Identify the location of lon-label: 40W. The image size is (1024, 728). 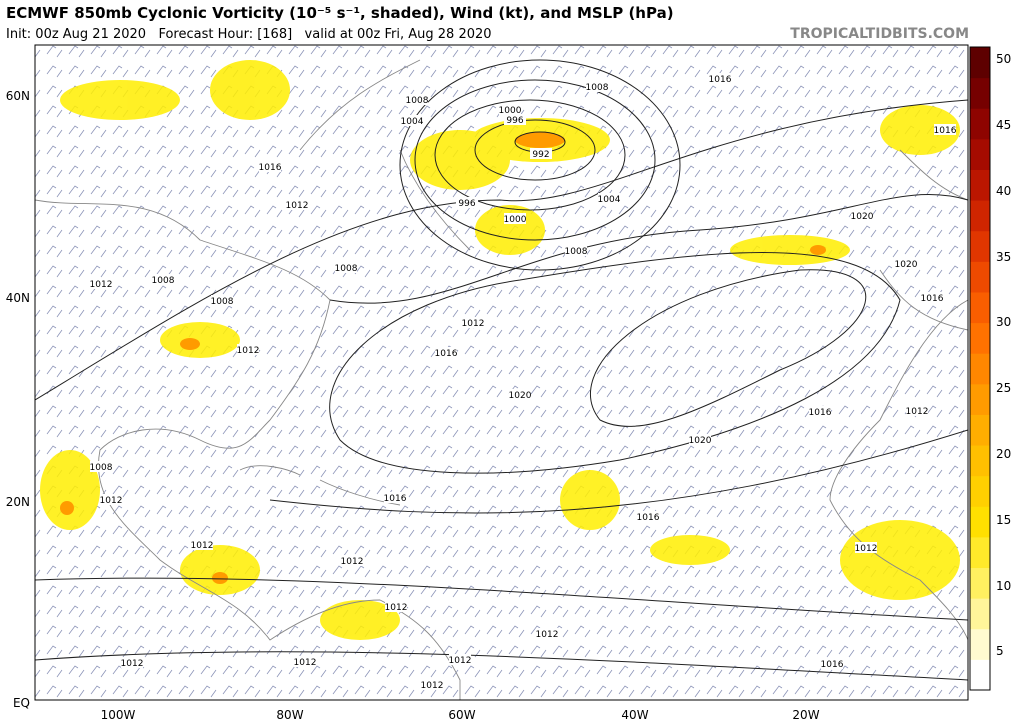
(634, 715).